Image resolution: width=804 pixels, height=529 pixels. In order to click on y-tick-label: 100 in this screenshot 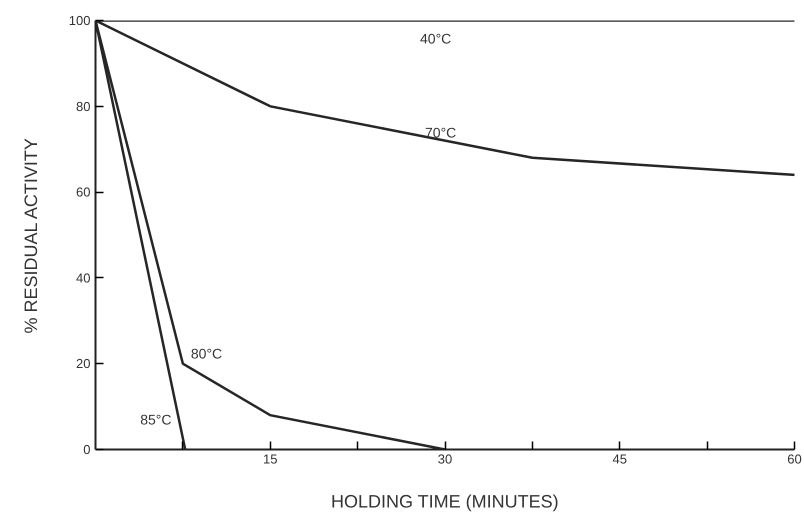, I will do `click(79, 20)`.